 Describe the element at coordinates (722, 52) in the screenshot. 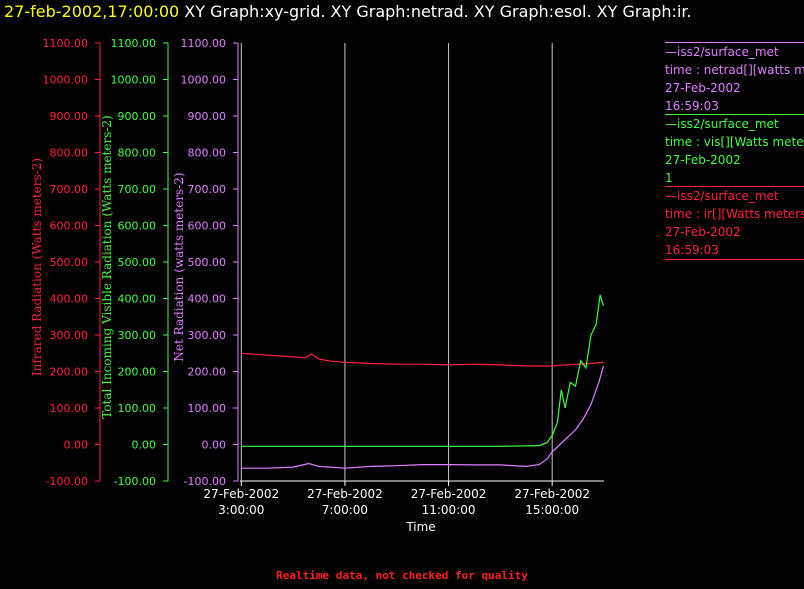

I see `legend-netrad-source: —iss2/surface_met` at that location.